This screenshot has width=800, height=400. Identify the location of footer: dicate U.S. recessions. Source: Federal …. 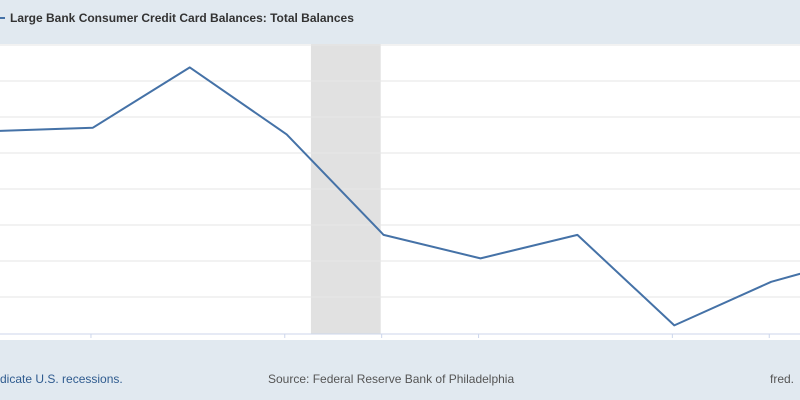
(400, 379).